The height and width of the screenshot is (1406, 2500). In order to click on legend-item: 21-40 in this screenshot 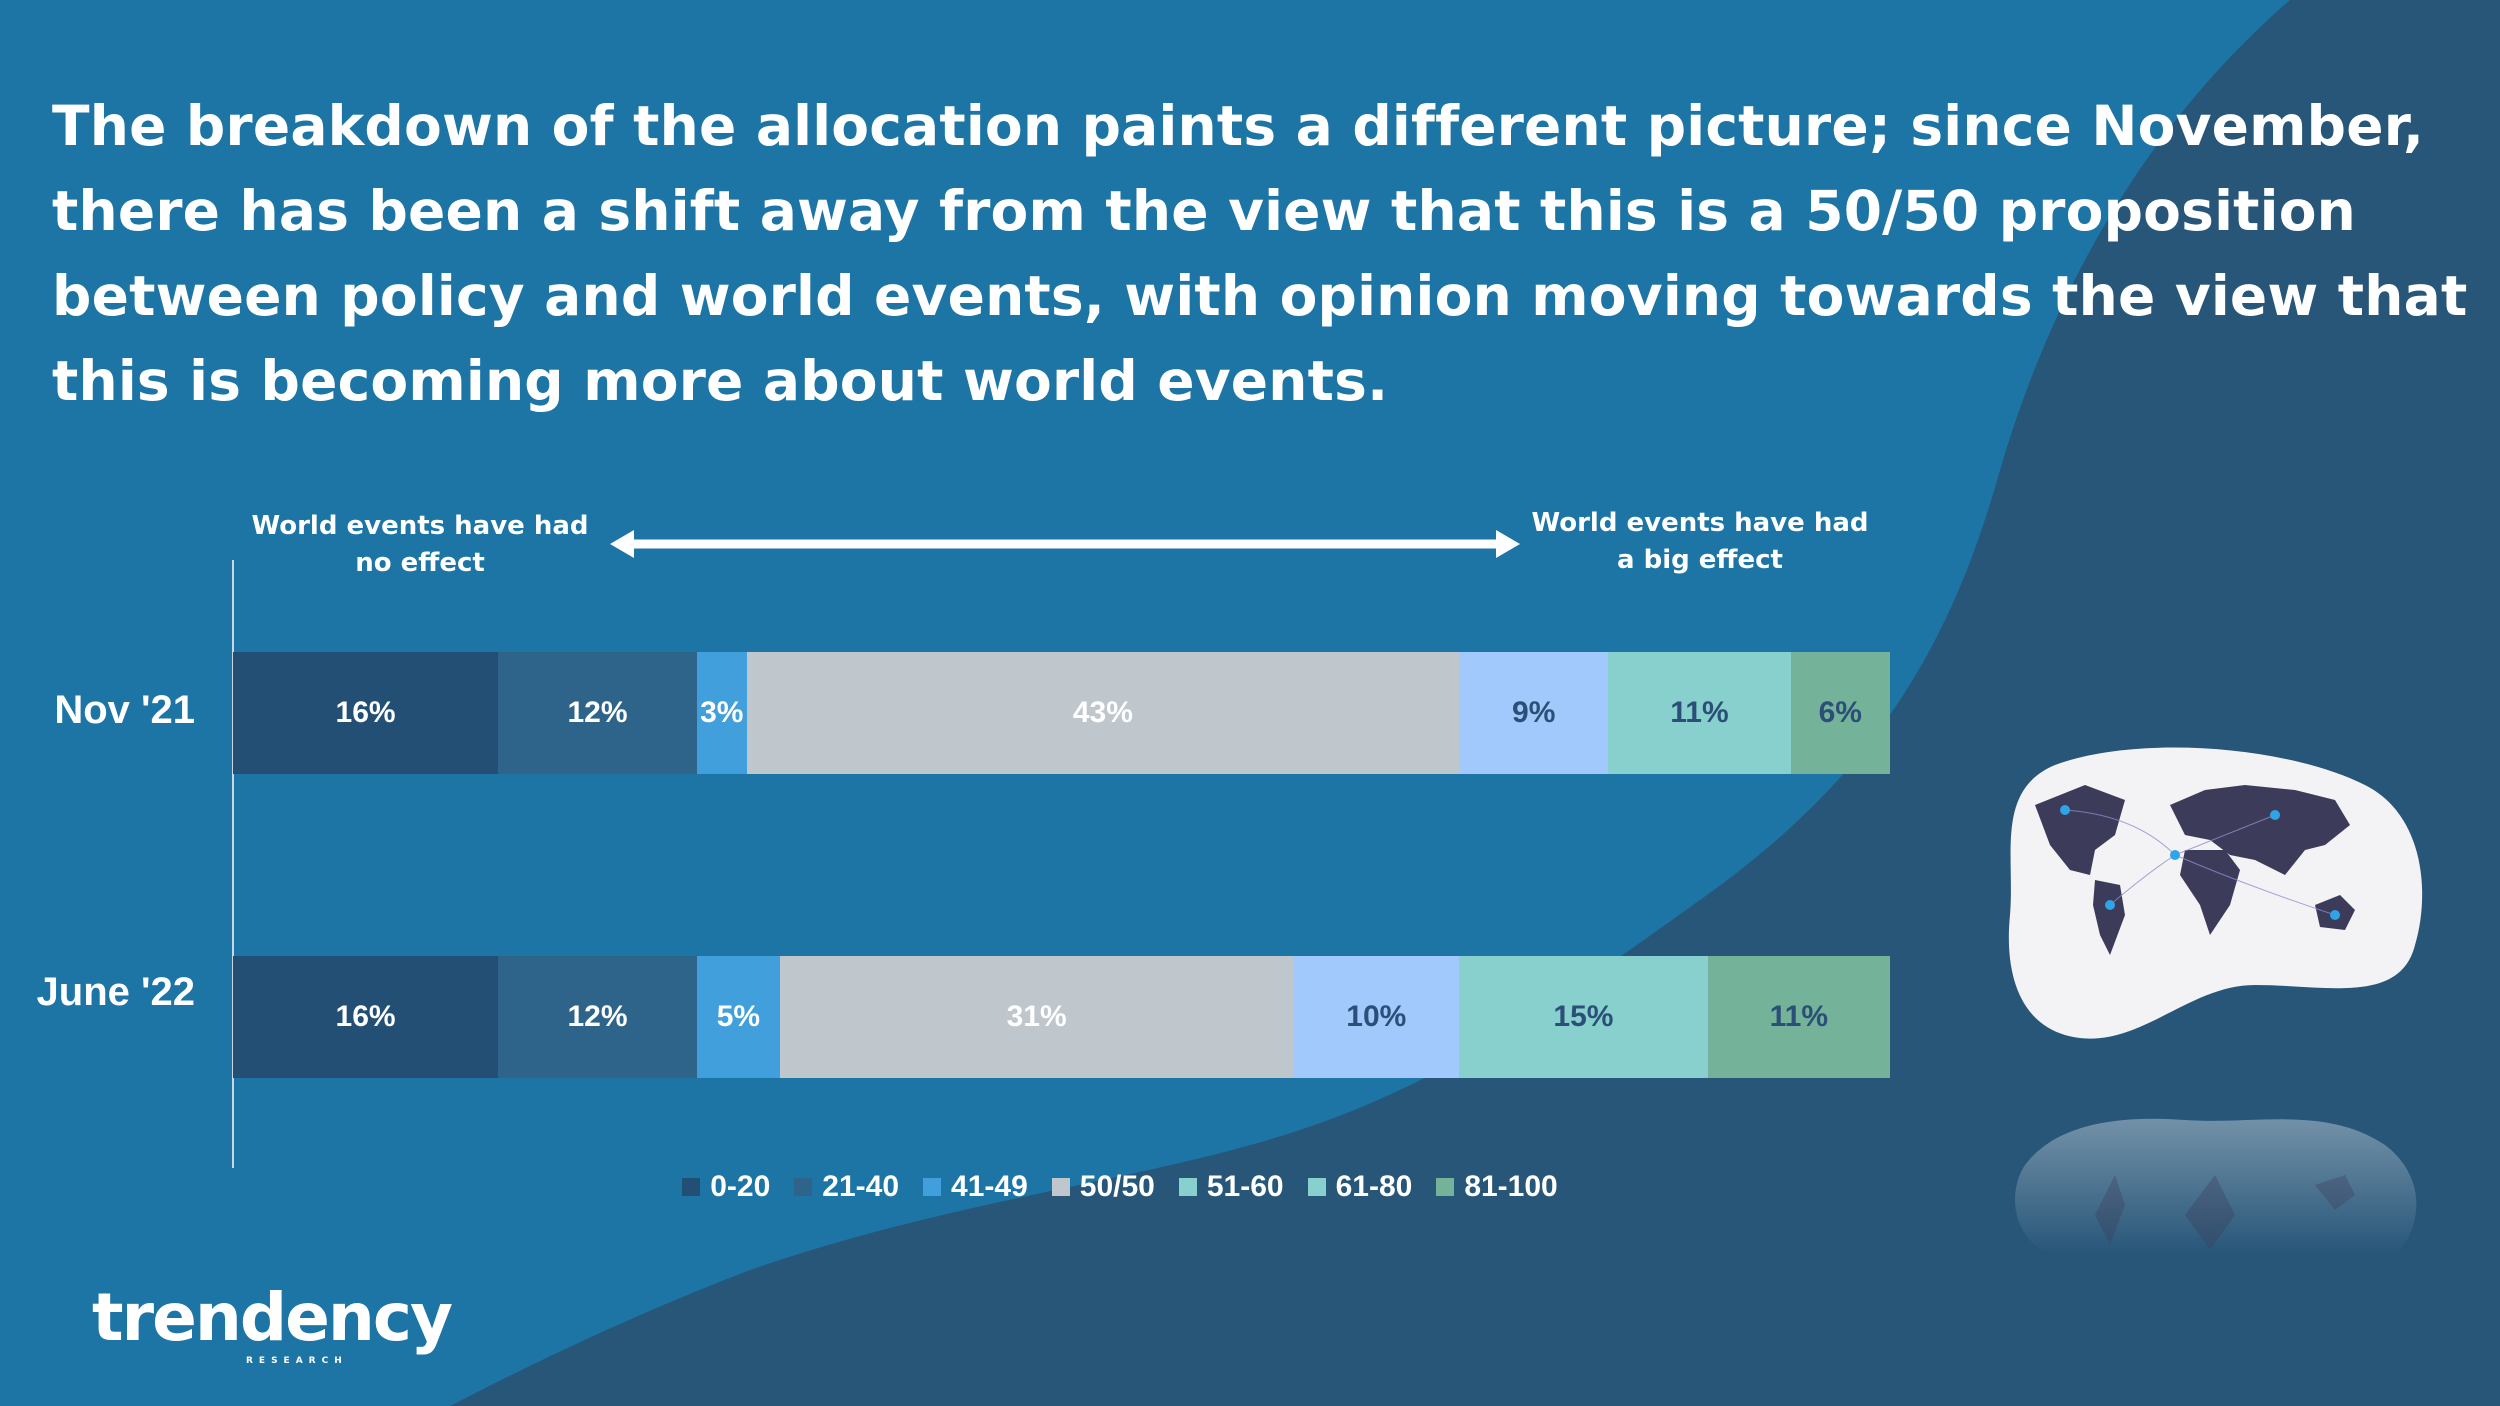, I will do `click(846, 1187)`.